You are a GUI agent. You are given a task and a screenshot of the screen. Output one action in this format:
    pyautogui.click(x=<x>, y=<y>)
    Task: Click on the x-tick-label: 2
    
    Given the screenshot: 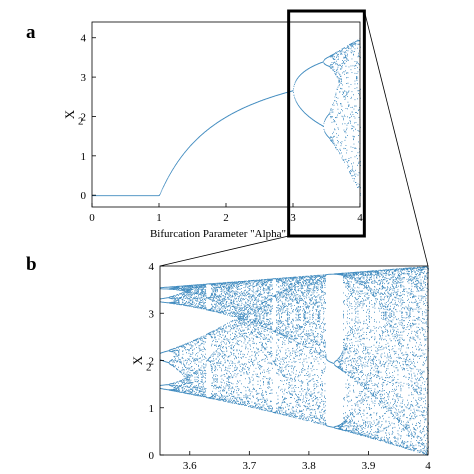 What is the action you would take?
    pyautogui.click(x=226, y=218)
    